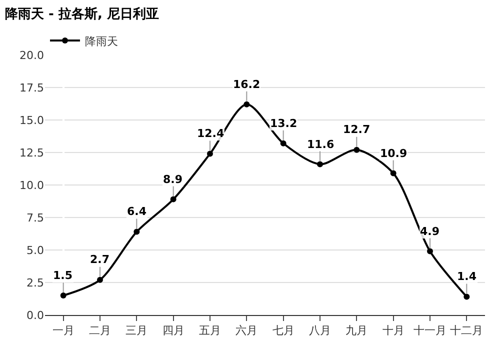 This screenshot has height=350, width=500. I want to click on data-label: 12.7, so click(356, 129).